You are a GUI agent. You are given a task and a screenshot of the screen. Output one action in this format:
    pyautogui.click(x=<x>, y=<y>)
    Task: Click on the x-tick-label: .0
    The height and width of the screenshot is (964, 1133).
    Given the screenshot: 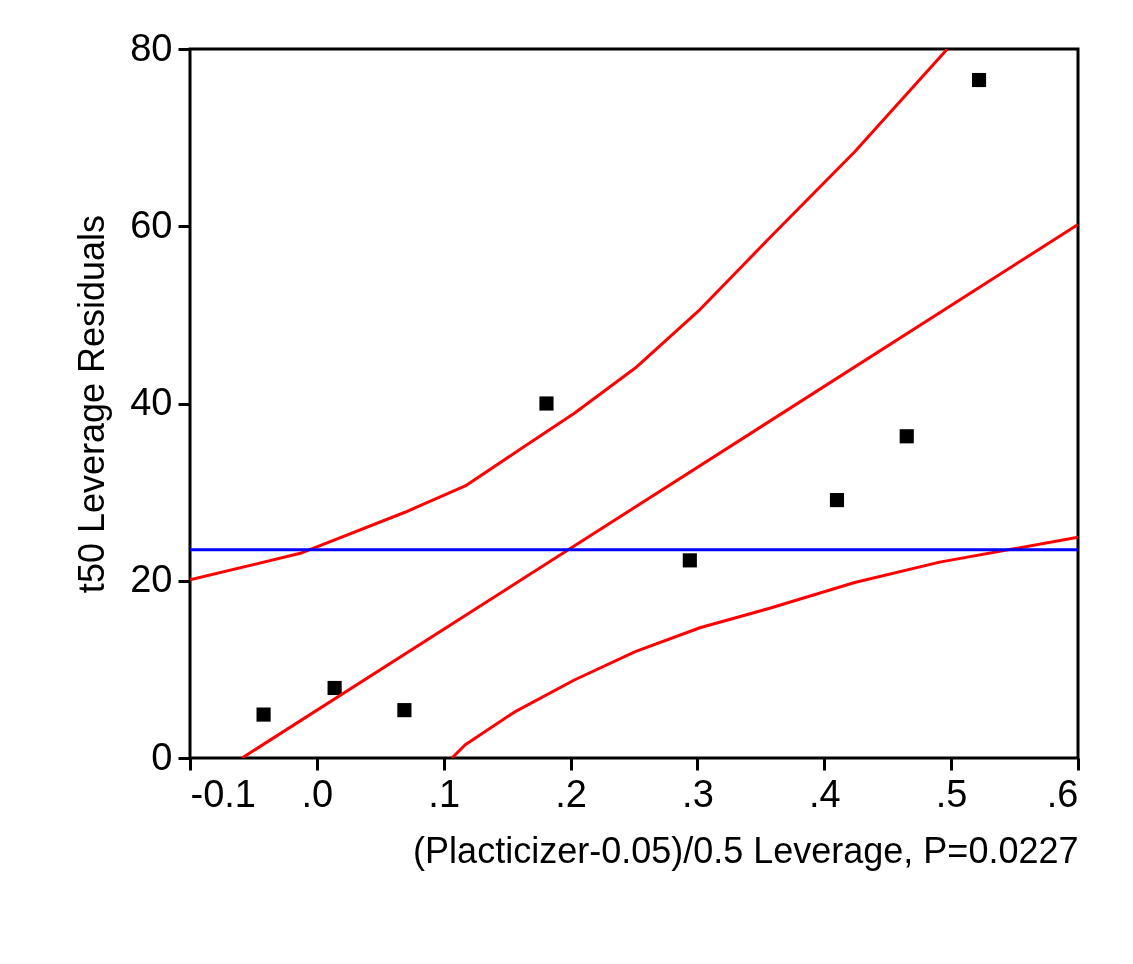 What is the action you would take?
    pyautogui.click(x=317, y=793)
    